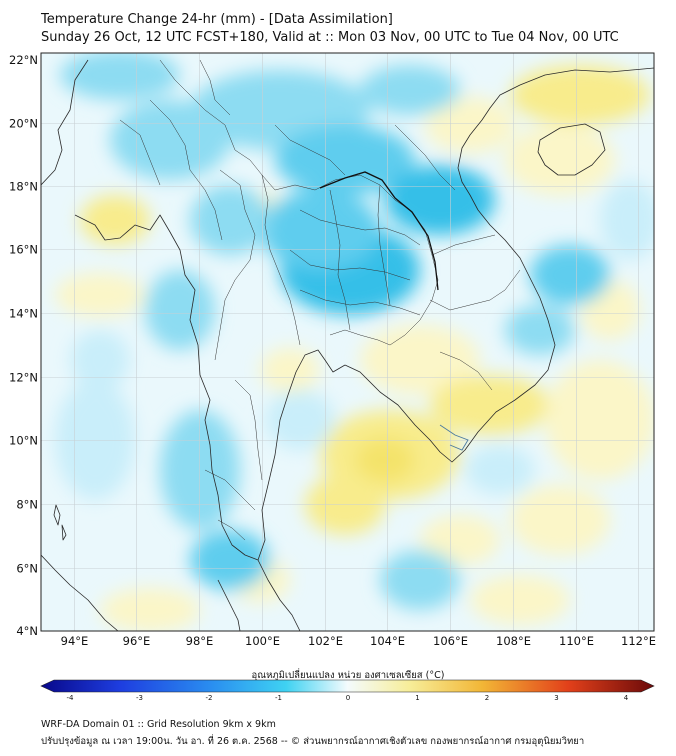  Describe the element at coordinates (23, 187) in the screenshot. I see `lat-label: 18°N` at that location.